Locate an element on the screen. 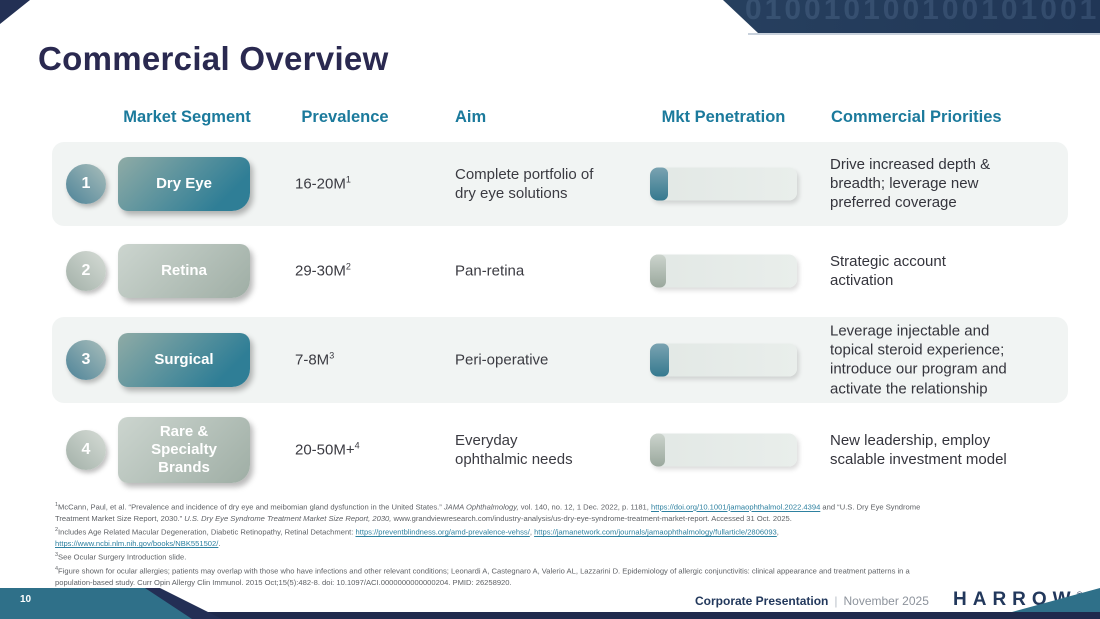 The height and width of the screenshot is (619, 1100). banner-underline is located at coordinates (924, 34).